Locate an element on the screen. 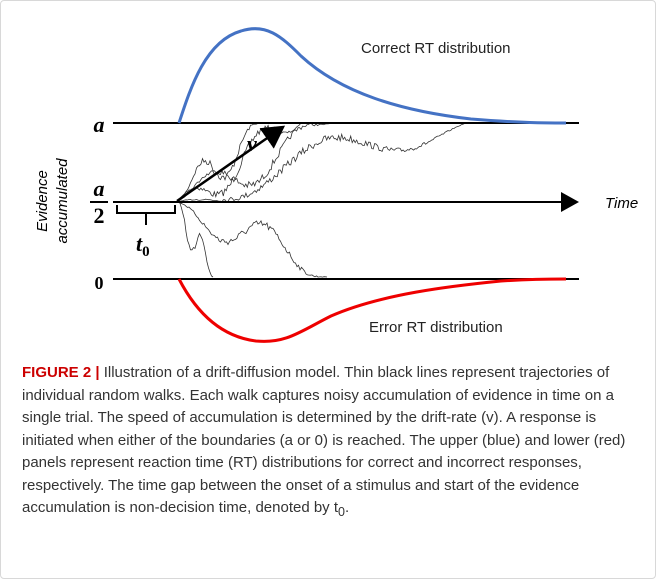 This screenshot has width=656, height=579. nondecision-subscript: 0 is located at coordinates (146, 252).